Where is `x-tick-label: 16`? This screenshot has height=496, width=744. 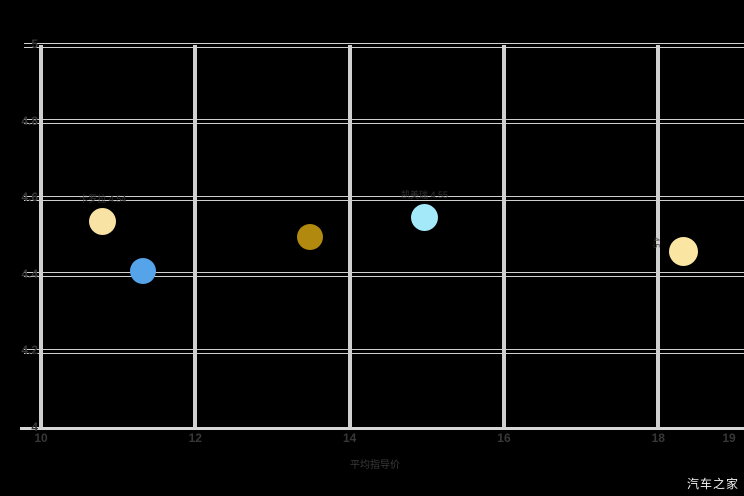 x-tick-label: 16 is located at coordinates (504, 438).